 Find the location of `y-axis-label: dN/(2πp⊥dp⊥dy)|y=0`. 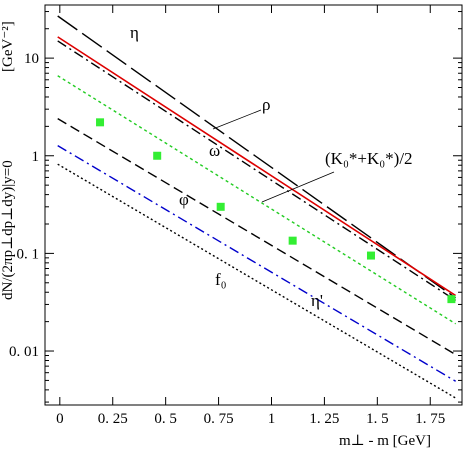

y-axis-label: dN/(2πp⊥dp⊥dy)|y=0 is located at coordinates (8, 230).